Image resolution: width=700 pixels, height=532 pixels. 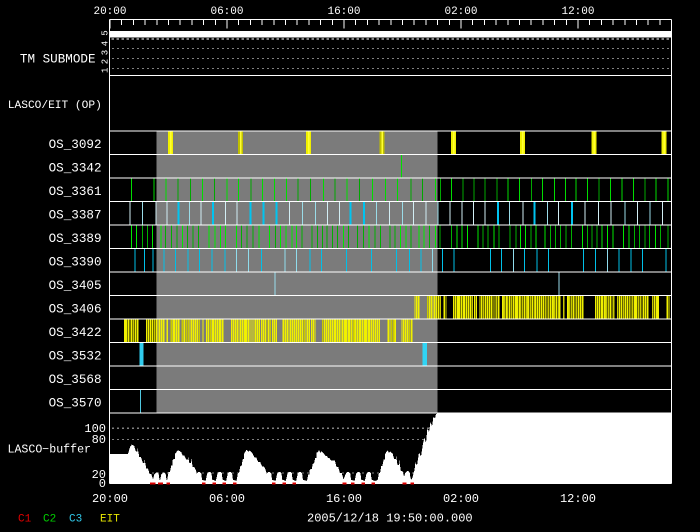 I want to click on svg-text: C1, so click(x=25, y=520).